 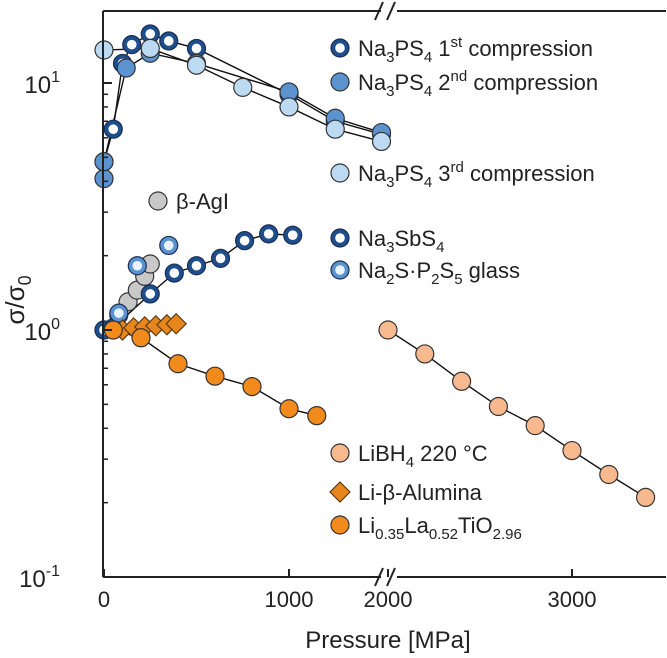 I want to click on x-tick-label: 2000, so click(x=388, y=599).